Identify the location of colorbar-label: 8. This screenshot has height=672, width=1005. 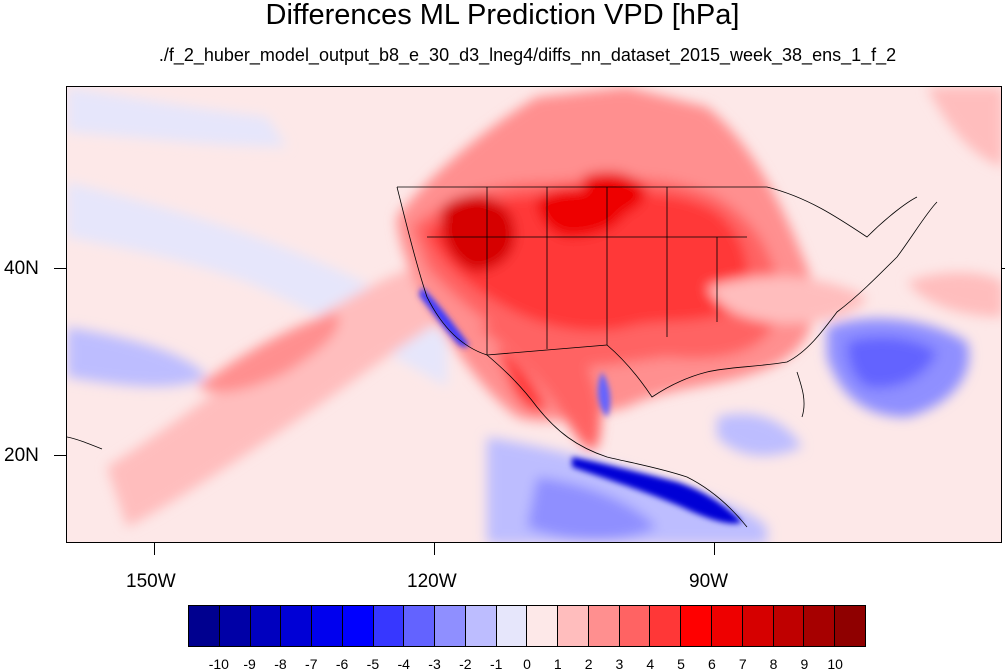
(773, 664).